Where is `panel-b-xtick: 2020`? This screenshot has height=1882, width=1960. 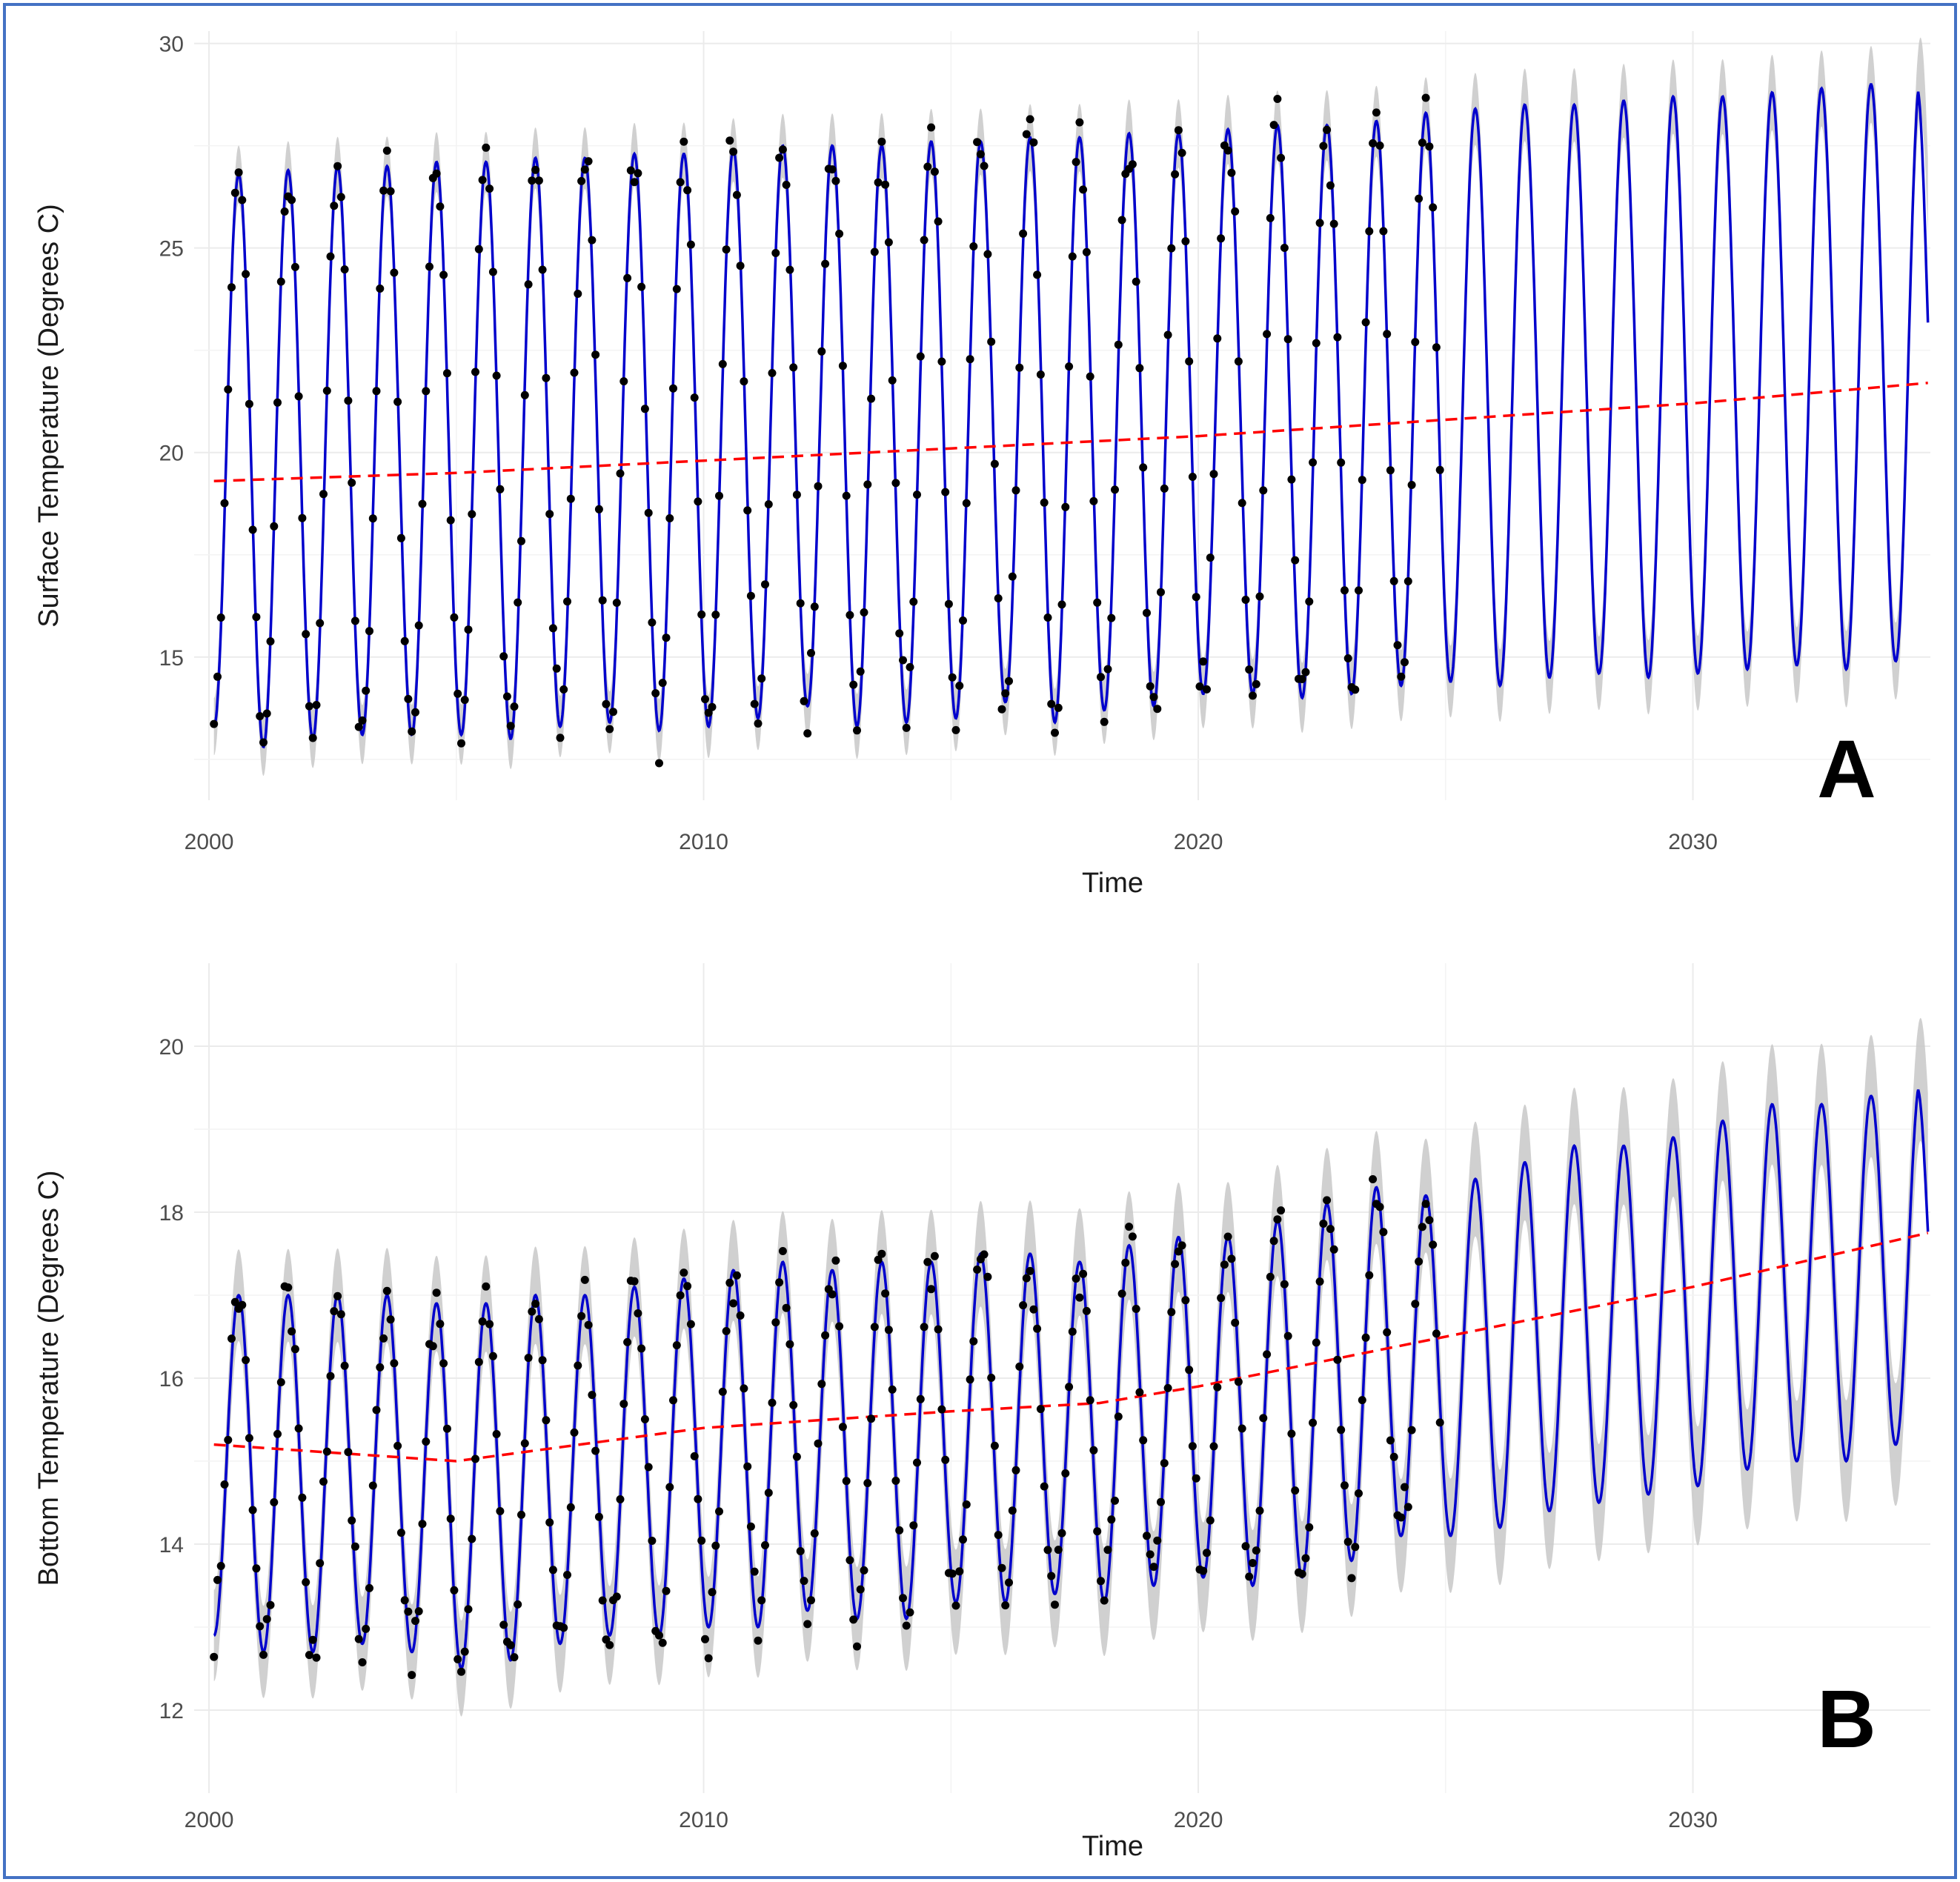 panel-b-xtick: 2020 is located at coordinates (1198, 1820).